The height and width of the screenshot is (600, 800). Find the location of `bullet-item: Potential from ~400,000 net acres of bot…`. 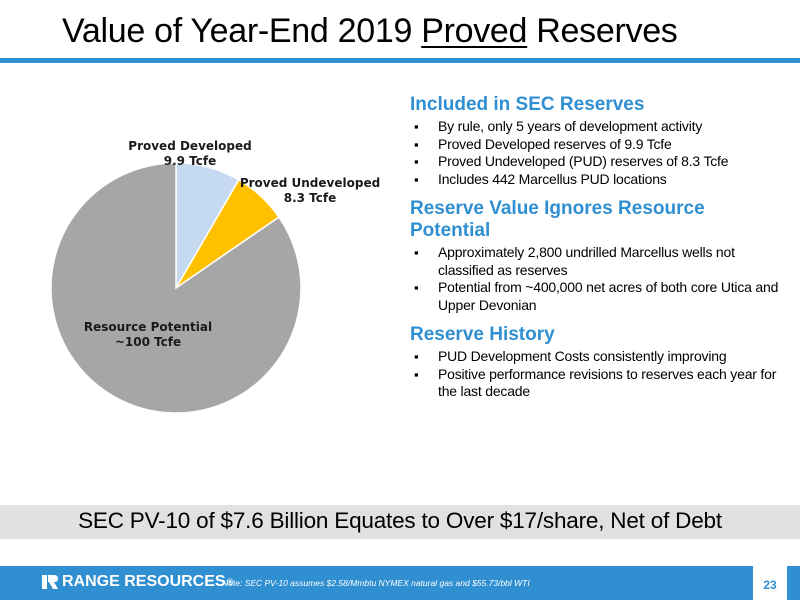

bullet-item: Potential from ~400,000 net acres of bot… is located at coordinates (600, 296).